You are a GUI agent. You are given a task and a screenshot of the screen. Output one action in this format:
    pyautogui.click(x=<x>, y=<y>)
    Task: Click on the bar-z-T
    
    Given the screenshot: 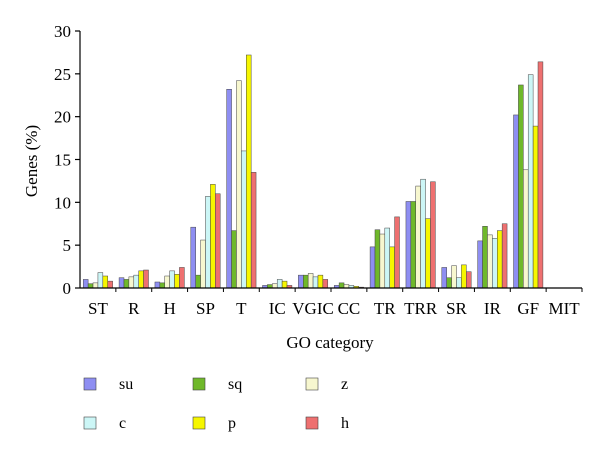 What is the action you would take?
    pyautogui.click(x=239, y=184)
    